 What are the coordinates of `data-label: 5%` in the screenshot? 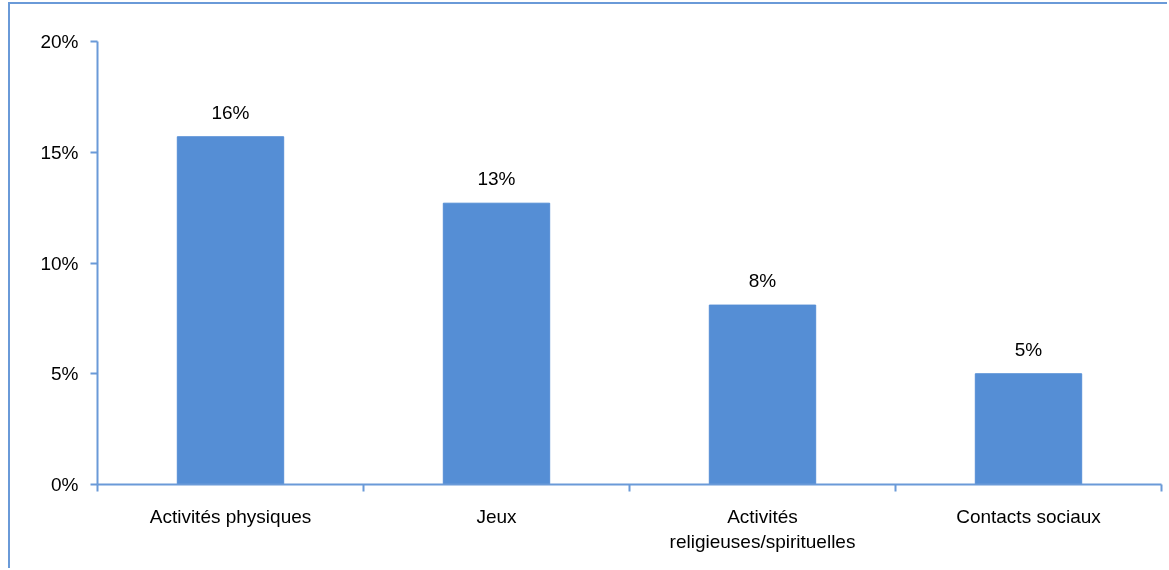 It's located at (1028, 349).